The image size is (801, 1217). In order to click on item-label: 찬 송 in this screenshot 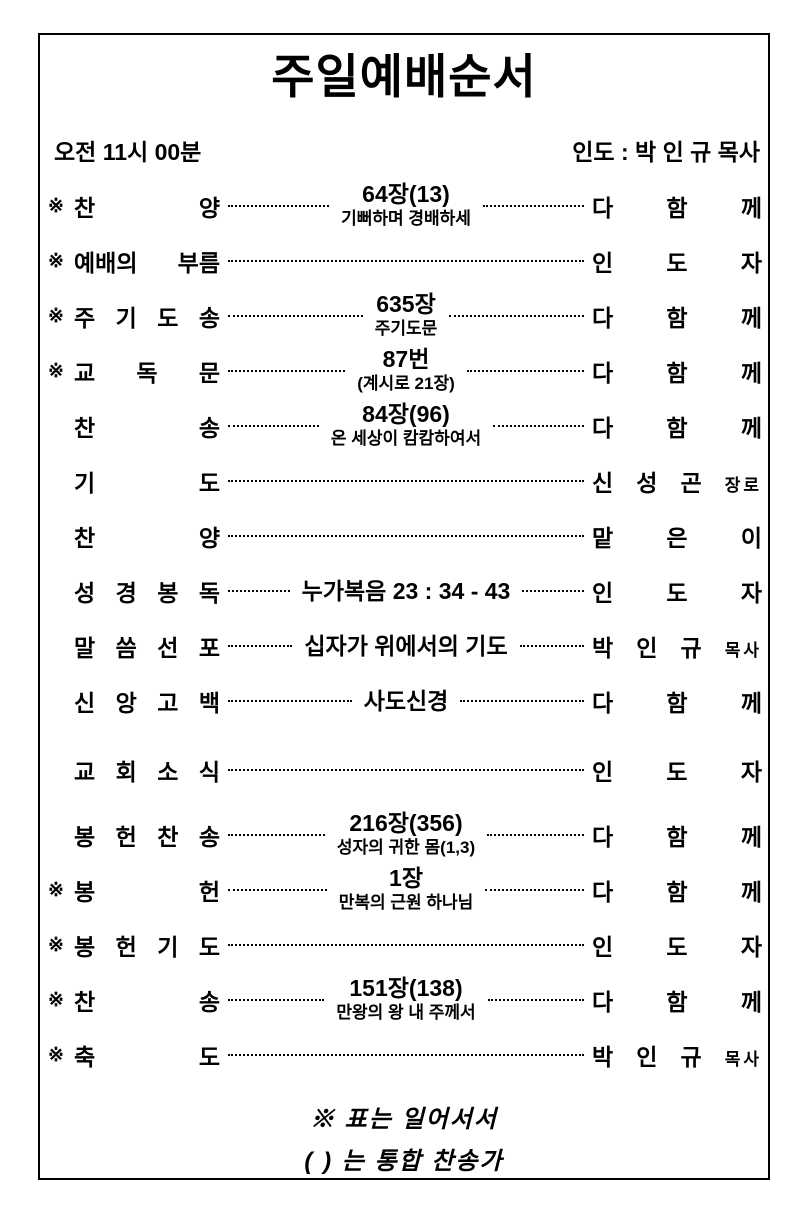, I will do `click(147, 1002)`.